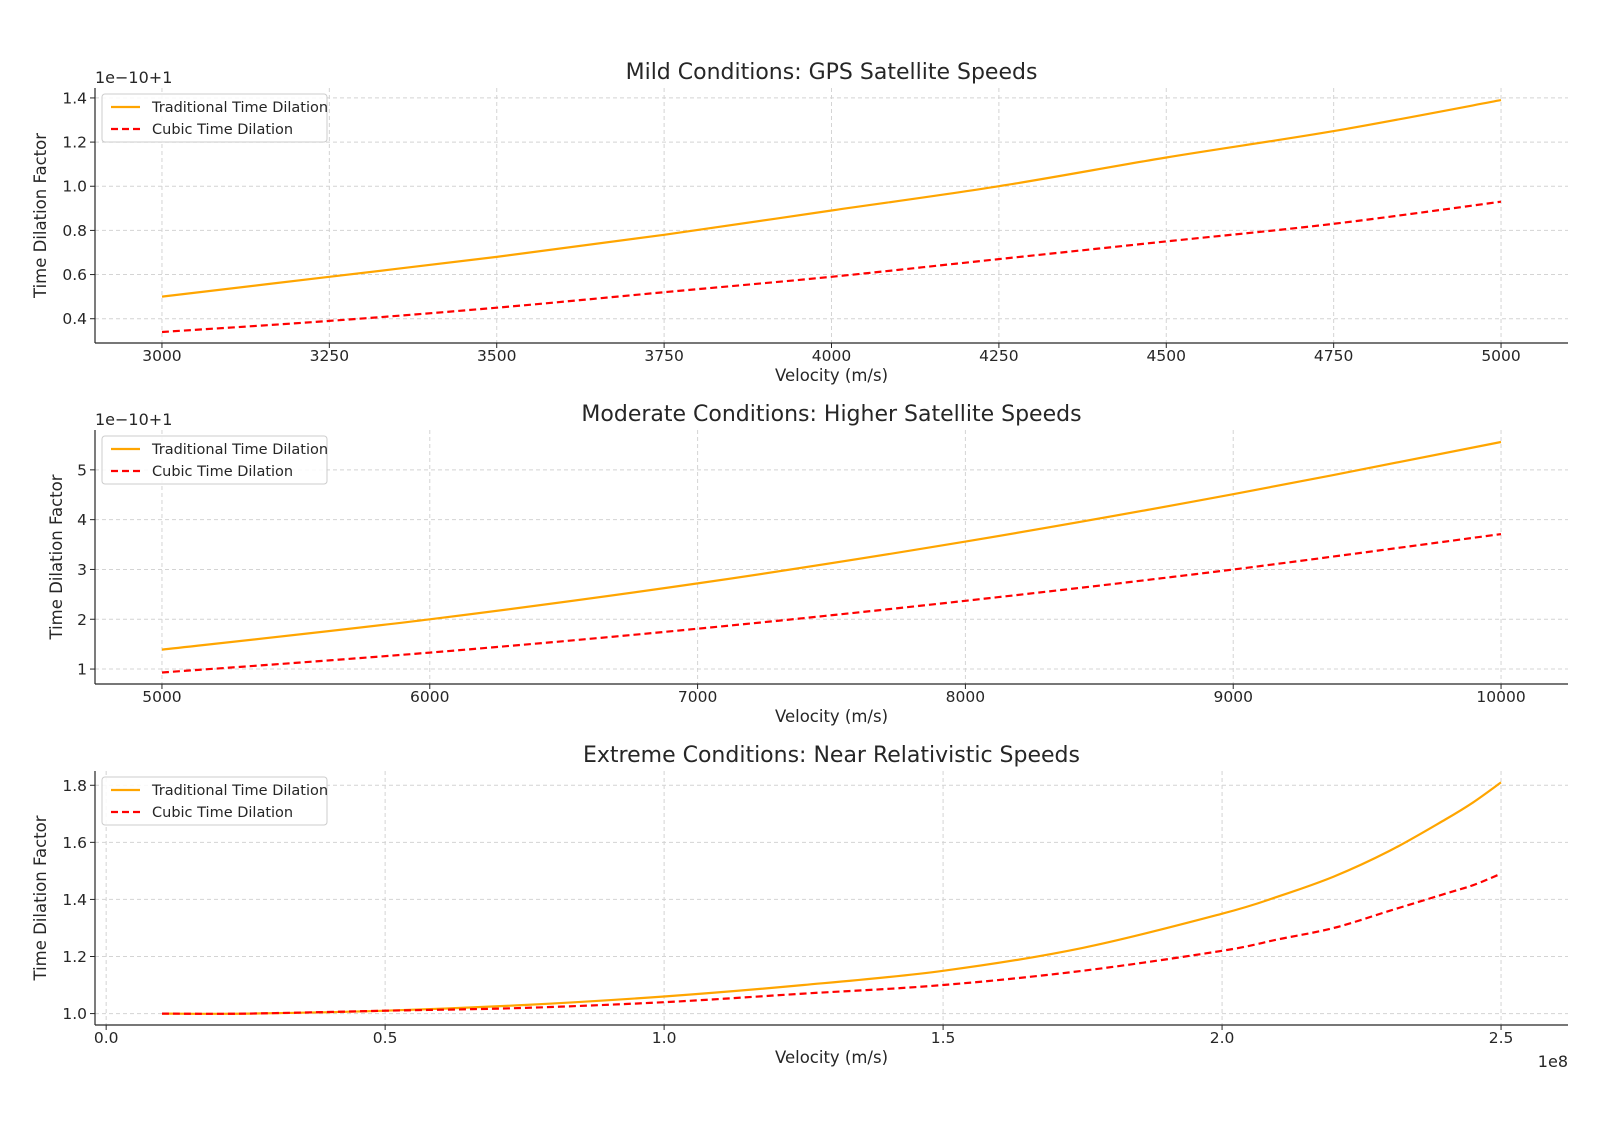 This screenshot has height=1131, width=1600. I want to click on chart-title: Mild Conditions: GPS Satellite Speeds, so click(832, 72).